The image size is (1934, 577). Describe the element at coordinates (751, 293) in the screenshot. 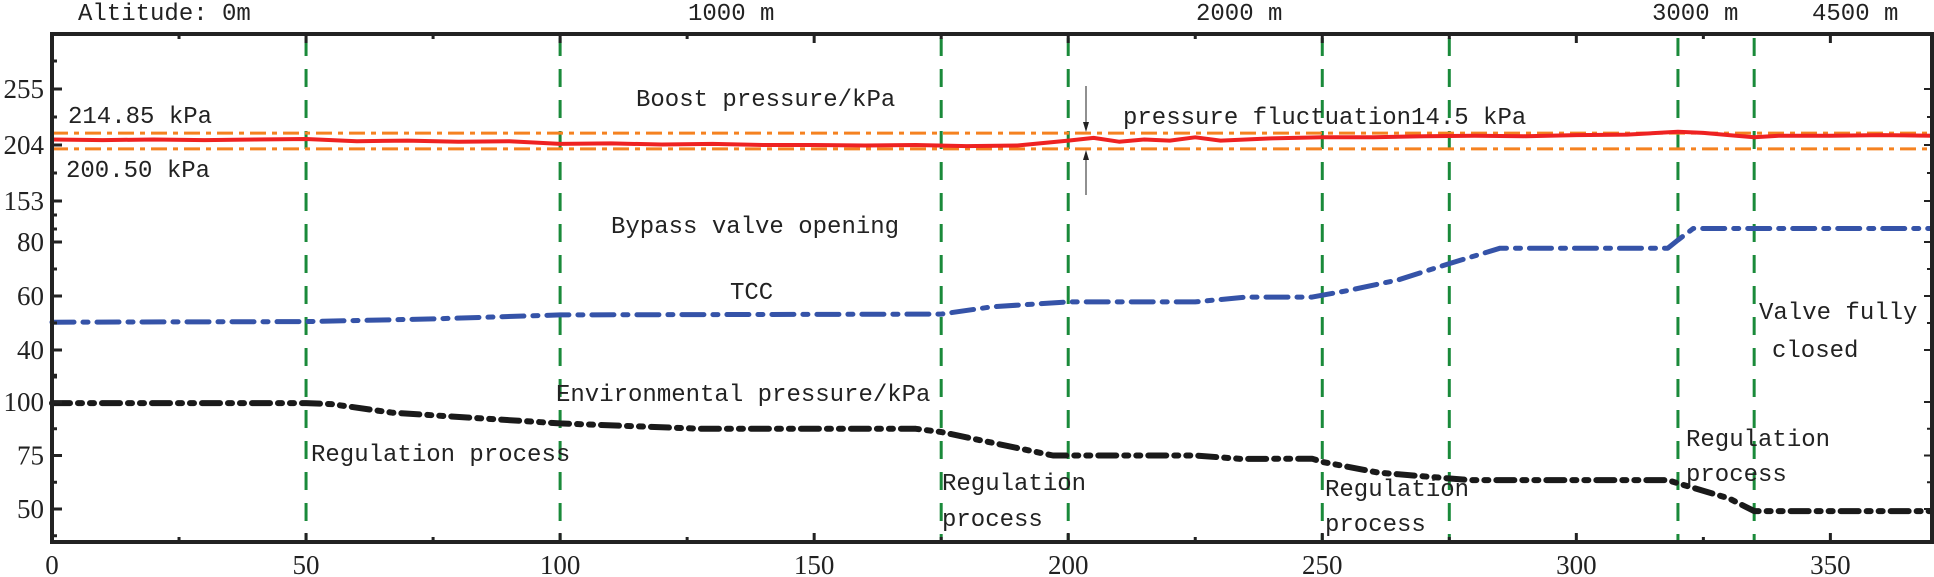

I see `tcc-label: TCC` at that location.